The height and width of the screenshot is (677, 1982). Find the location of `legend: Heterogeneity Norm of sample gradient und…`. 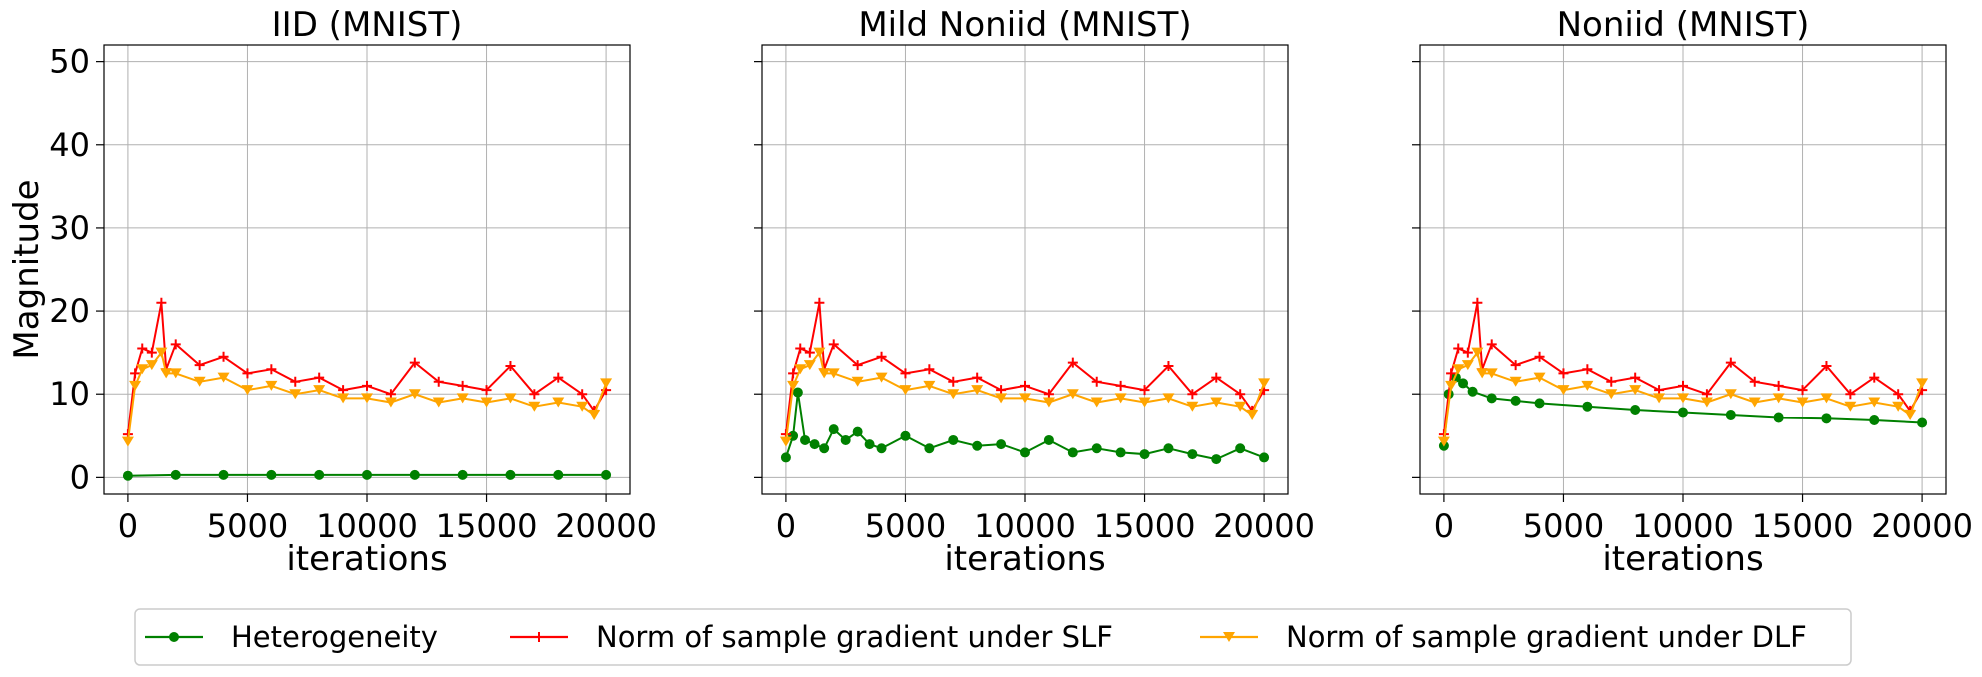

legend: Heterogeneity Norm of sample gradient und… is located at coordinates (993, 637).